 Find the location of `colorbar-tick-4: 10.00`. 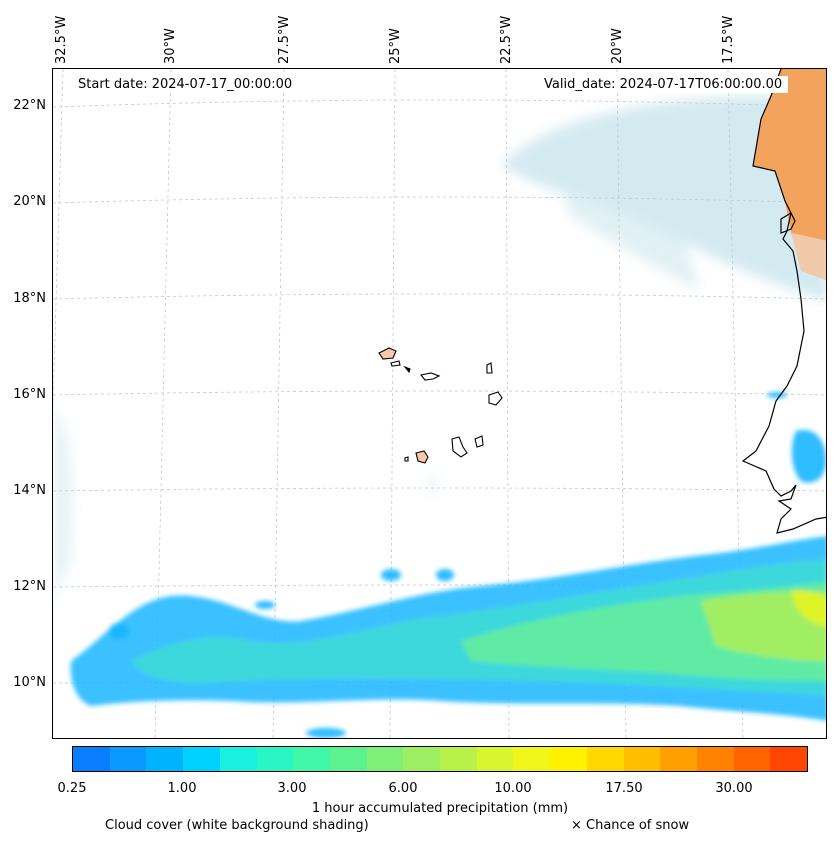

colorbar-tick-4: 10.00 is located at coordinates (513, 788).